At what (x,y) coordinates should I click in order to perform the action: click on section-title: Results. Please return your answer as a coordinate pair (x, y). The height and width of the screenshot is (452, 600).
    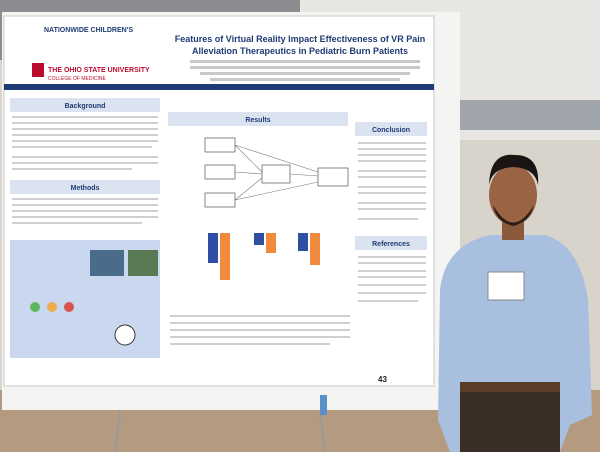
    Looking at the image, I should click on (257, 120).